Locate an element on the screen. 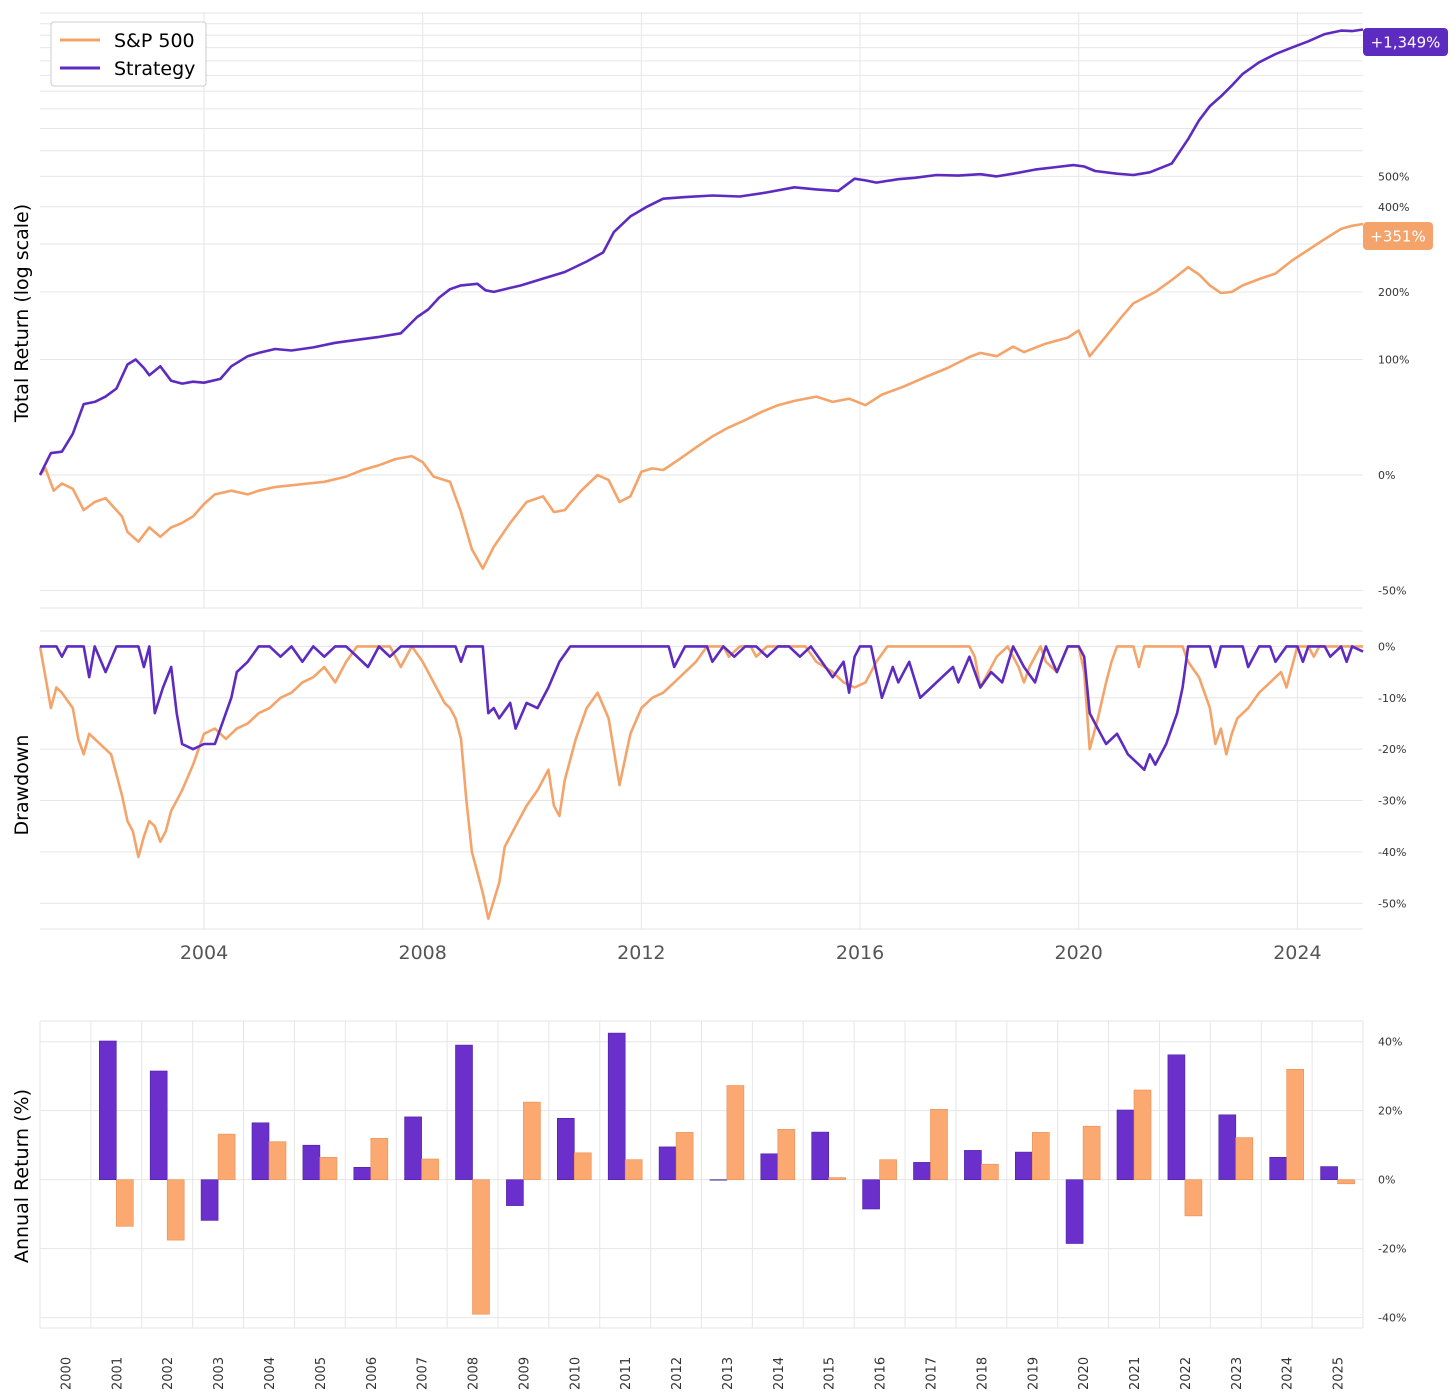 Image resolution: width=1456 pixels, height=1395 pixels. x-tick-label: 2021 is located at coordinates (1135, 1373).